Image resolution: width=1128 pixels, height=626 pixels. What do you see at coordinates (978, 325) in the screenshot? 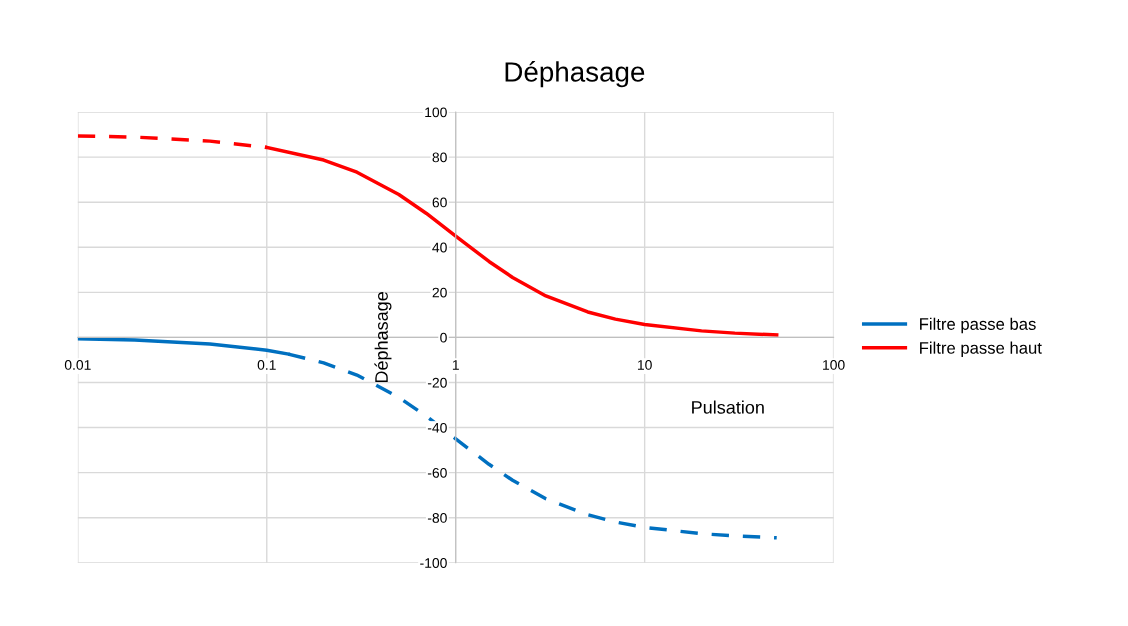
I see `legend-label: Filtre passe bas` at bounding box center [978, 325].